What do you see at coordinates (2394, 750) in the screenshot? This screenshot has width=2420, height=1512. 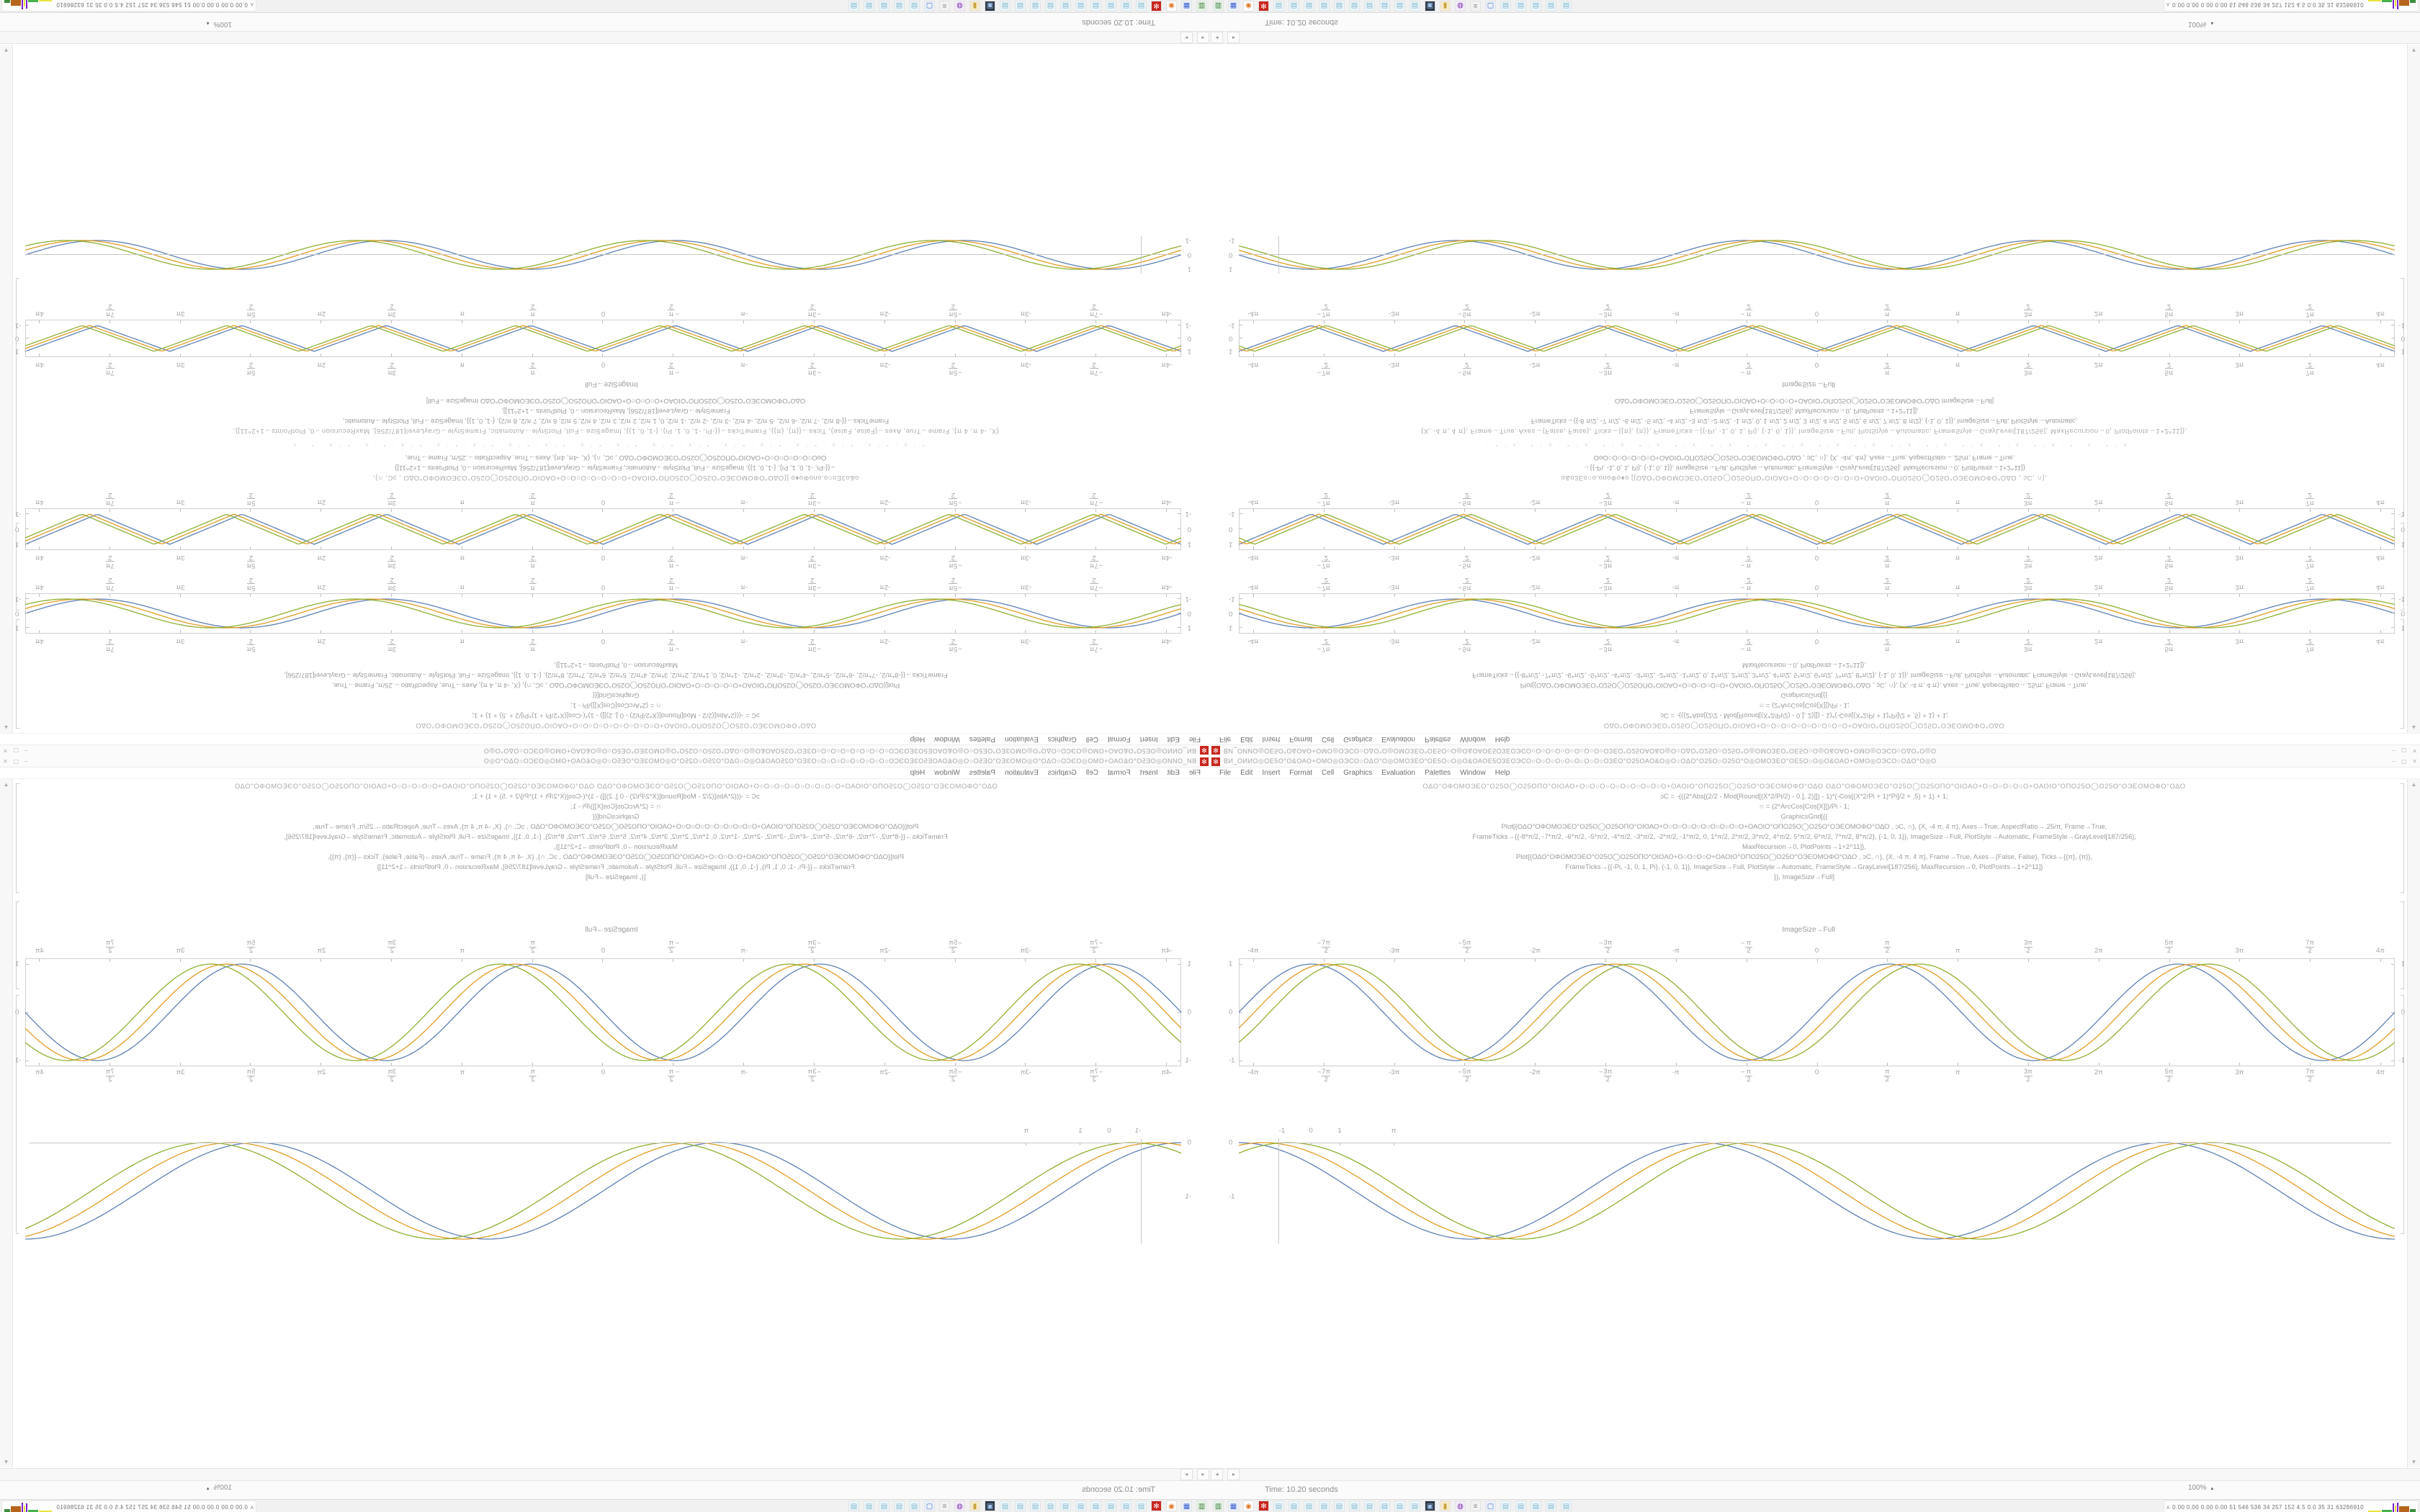 I see `minimize-button: –` at bounding box center [2394, 750].